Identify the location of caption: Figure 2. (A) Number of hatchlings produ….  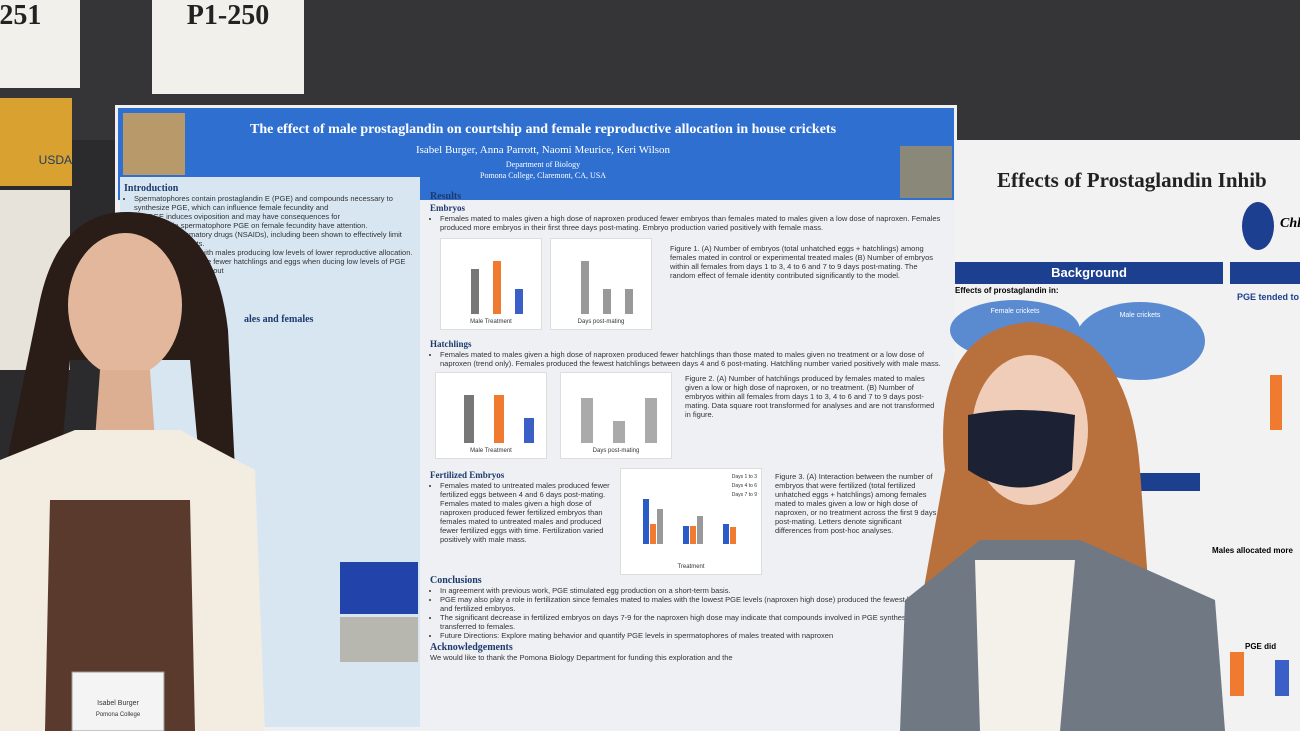
(810, 396).